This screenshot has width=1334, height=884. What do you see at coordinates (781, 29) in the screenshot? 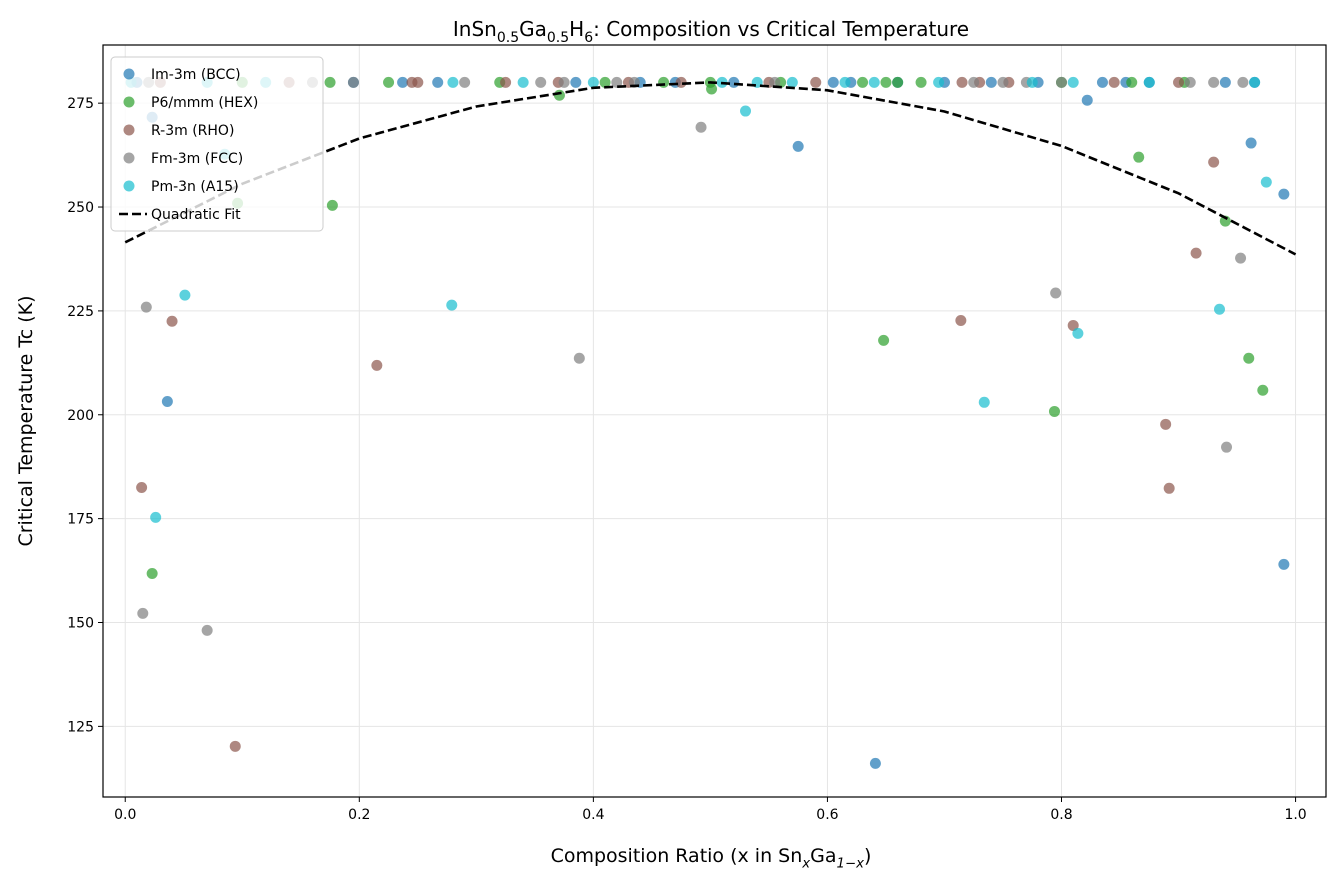
I see `text-part: : Composition vs Critical Temperature` at bounding box center [781, 29].